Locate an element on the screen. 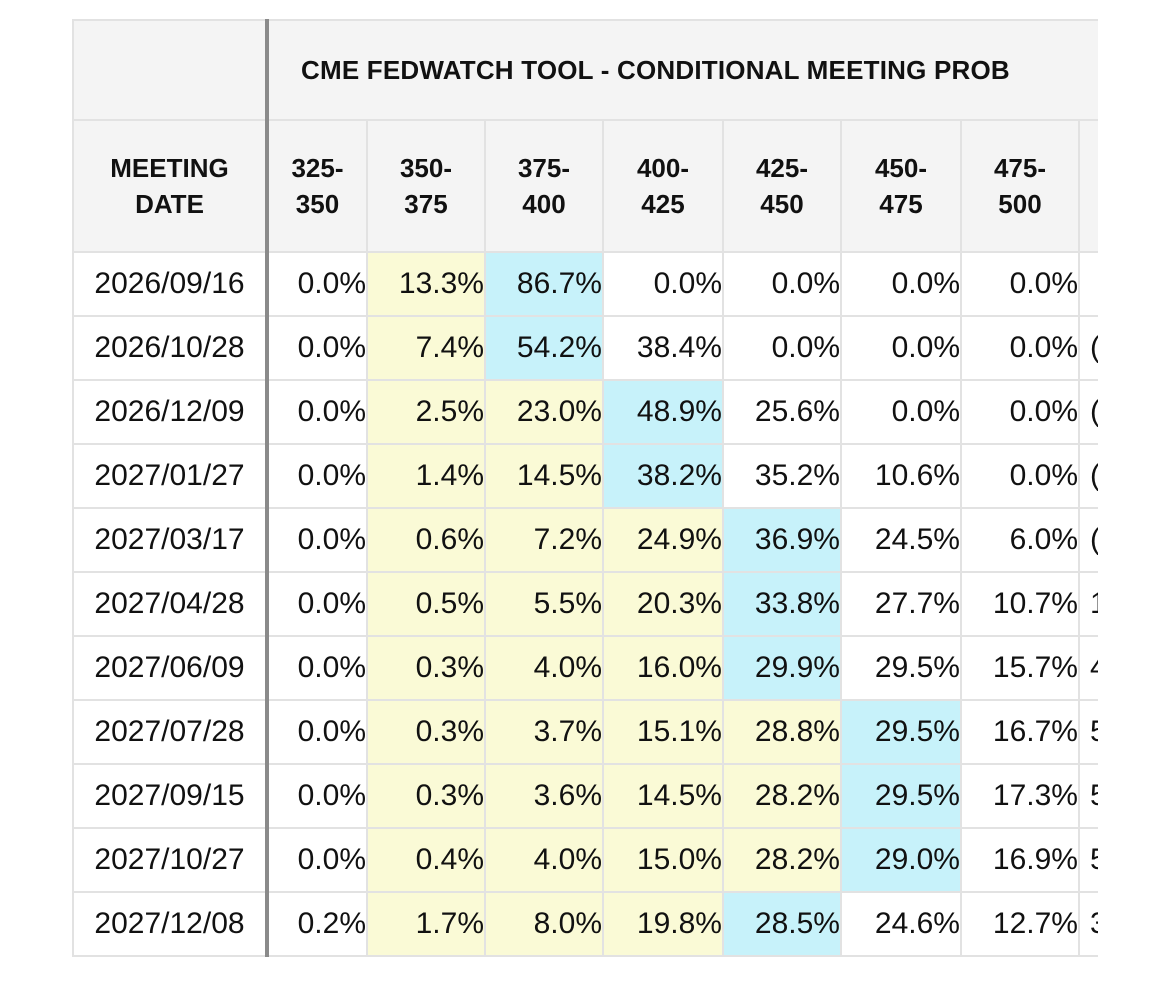 The width and height of the screenshot is (1170, 986). rate-range-header: 375- 400 is located at coordinates (544, 186).